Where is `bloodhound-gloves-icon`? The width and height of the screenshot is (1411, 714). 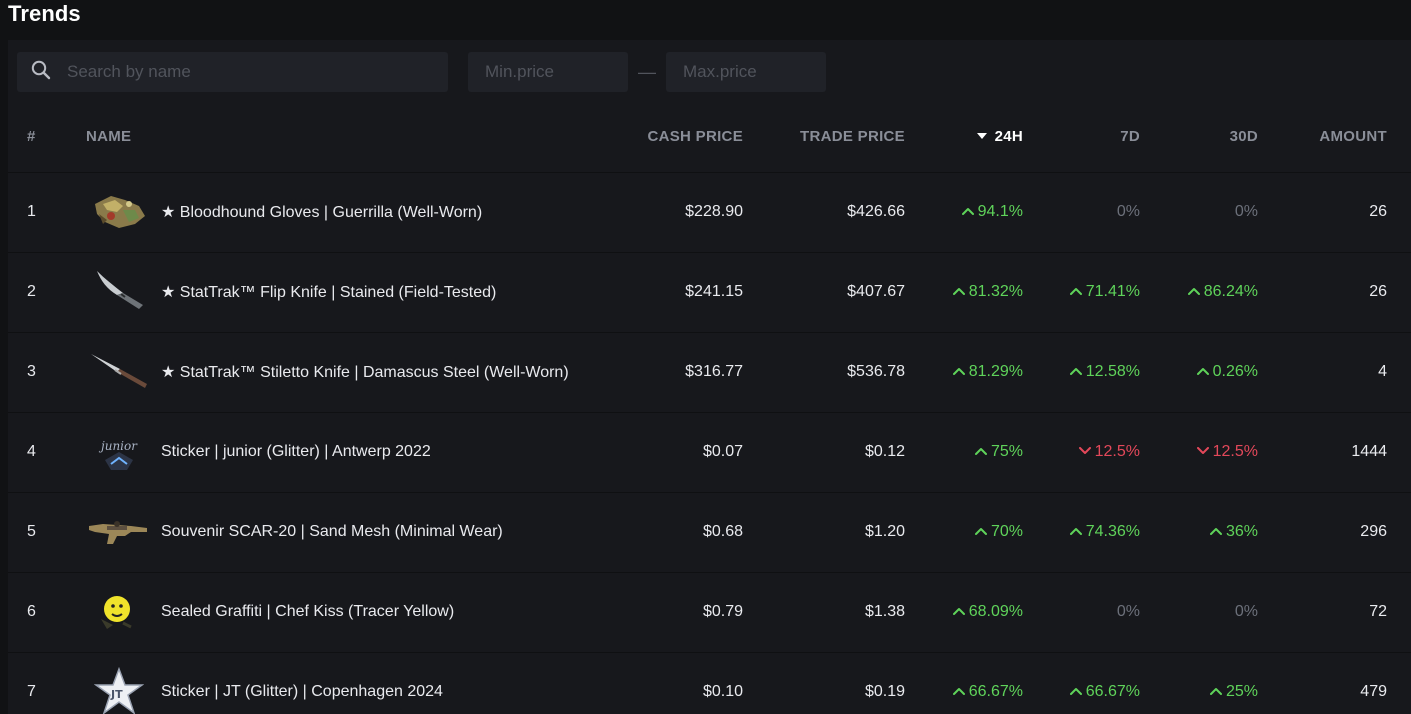
bloodhound-gloves-icon is located at coordinates (119, 212).